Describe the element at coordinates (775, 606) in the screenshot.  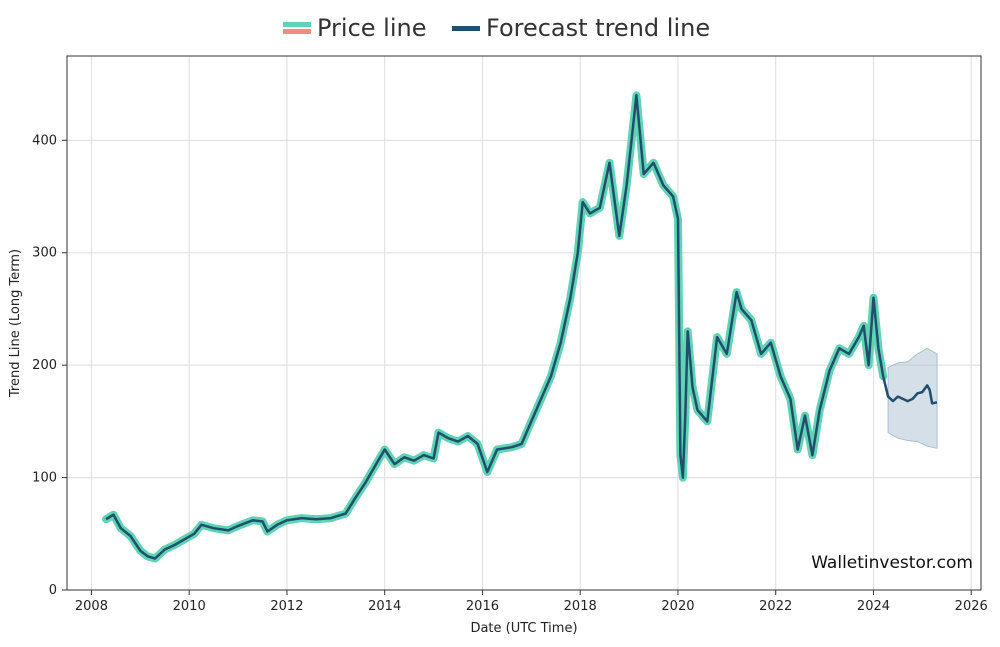
I see `x-tick-label: 2022` at that location.